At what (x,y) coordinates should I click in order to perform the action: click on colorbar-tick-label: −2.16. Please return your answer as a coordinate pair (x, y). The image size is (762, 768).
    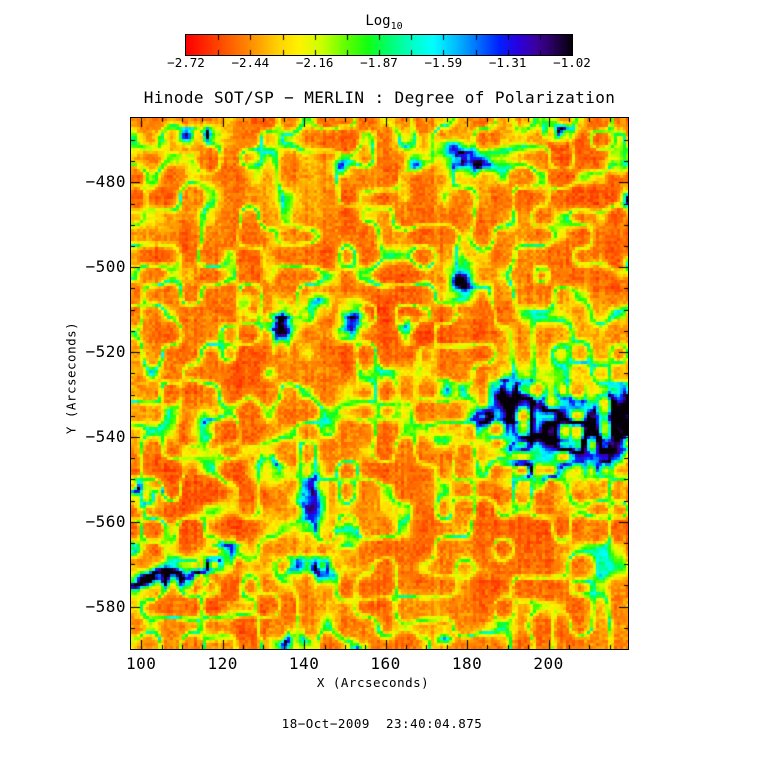
    Looking at the image, I should click on (314, 62).